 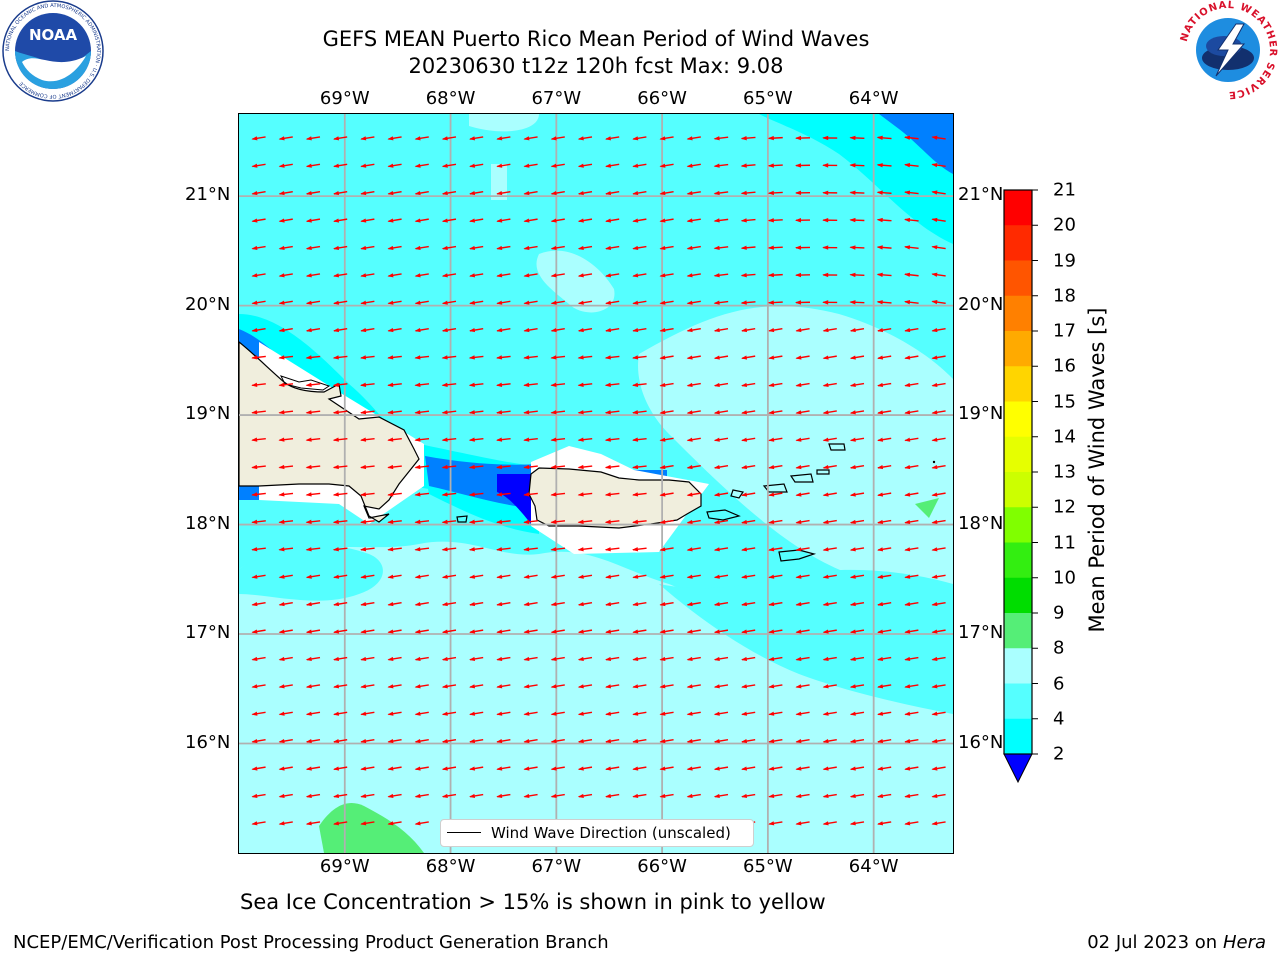 What do you see at coordinates (208, 523) in the screenshot?
I see `lat-label-left: 18°N` at bounding box center [208, 523].